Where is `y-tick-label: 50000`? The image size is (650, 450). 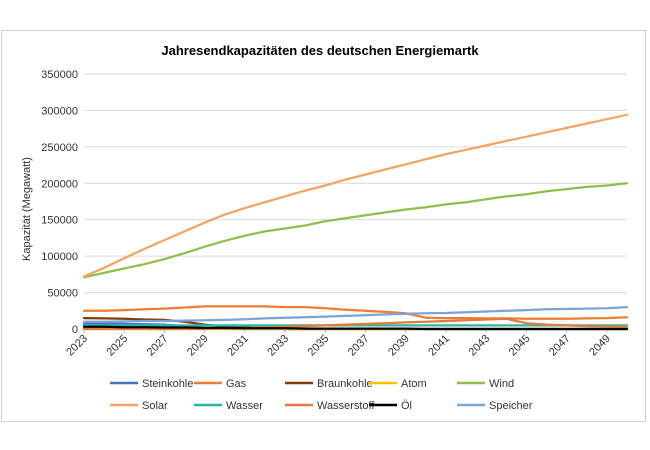 y-tick-label: 50000 is located at coordinates (62, 294).